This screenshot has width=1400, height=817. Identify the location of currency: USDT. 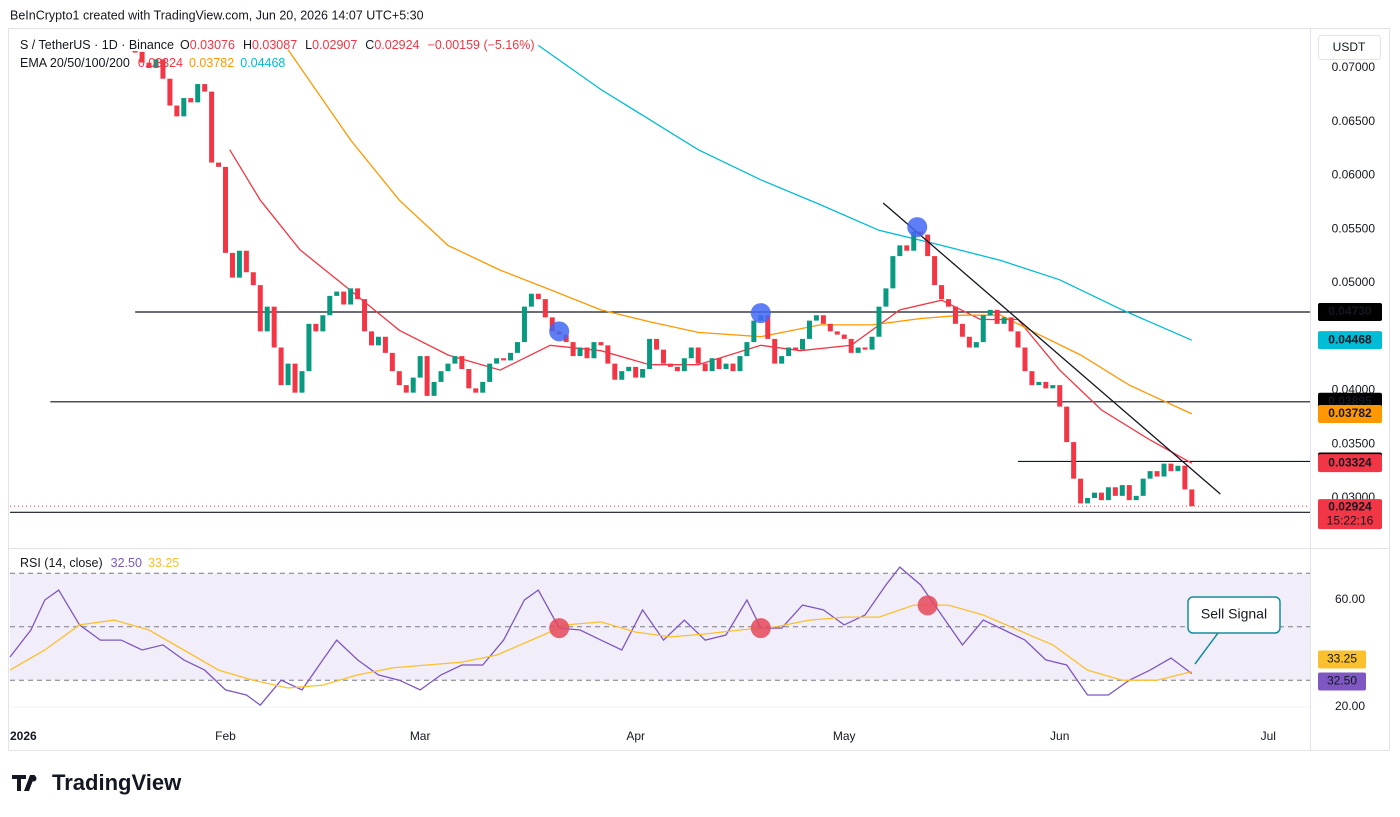
(1349, 47).